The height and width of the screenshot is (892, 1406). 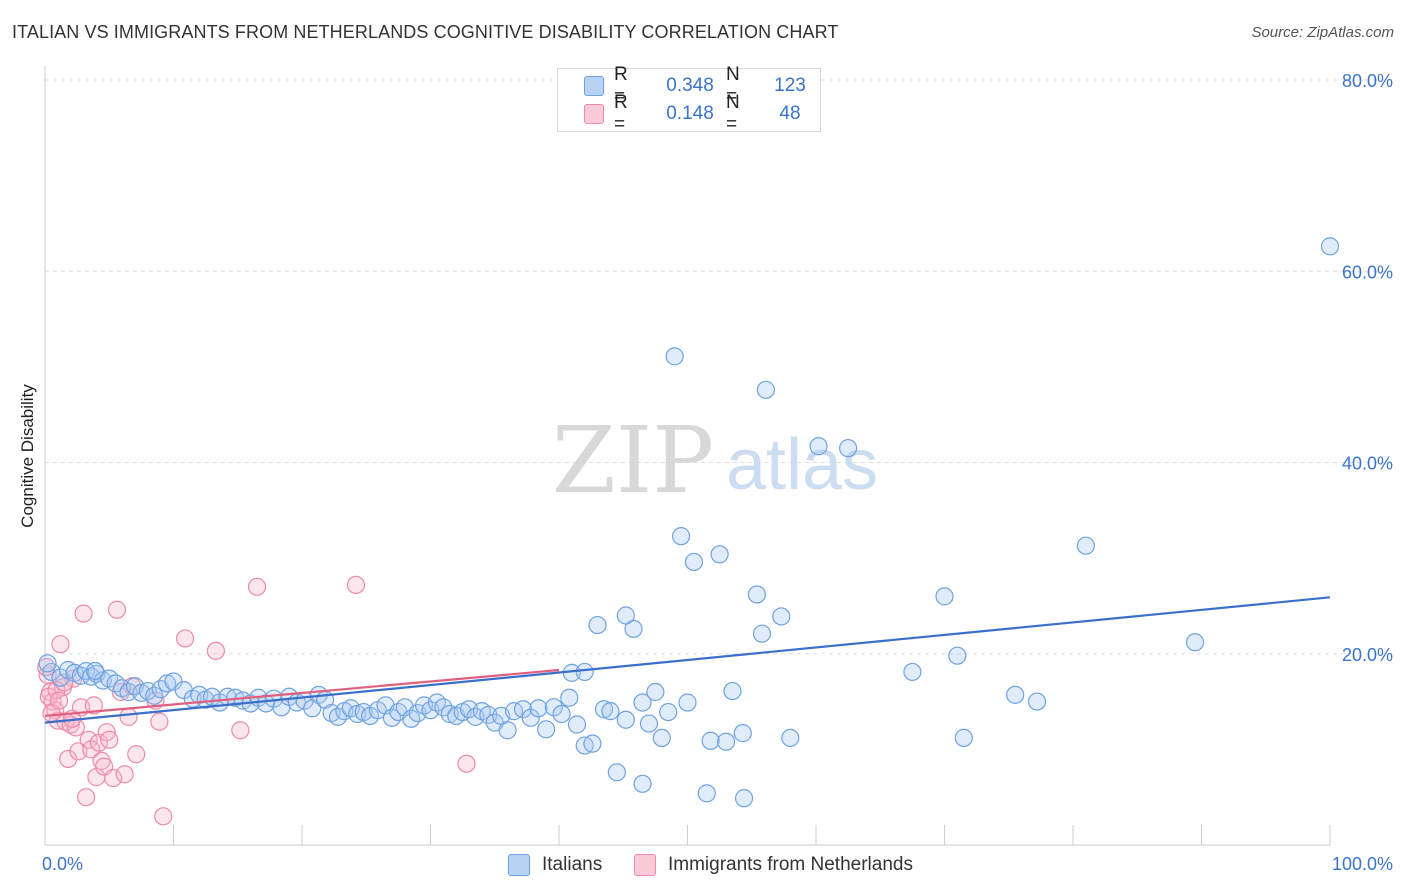 I want to click on series-netherlands, so click(x=256, y=700).